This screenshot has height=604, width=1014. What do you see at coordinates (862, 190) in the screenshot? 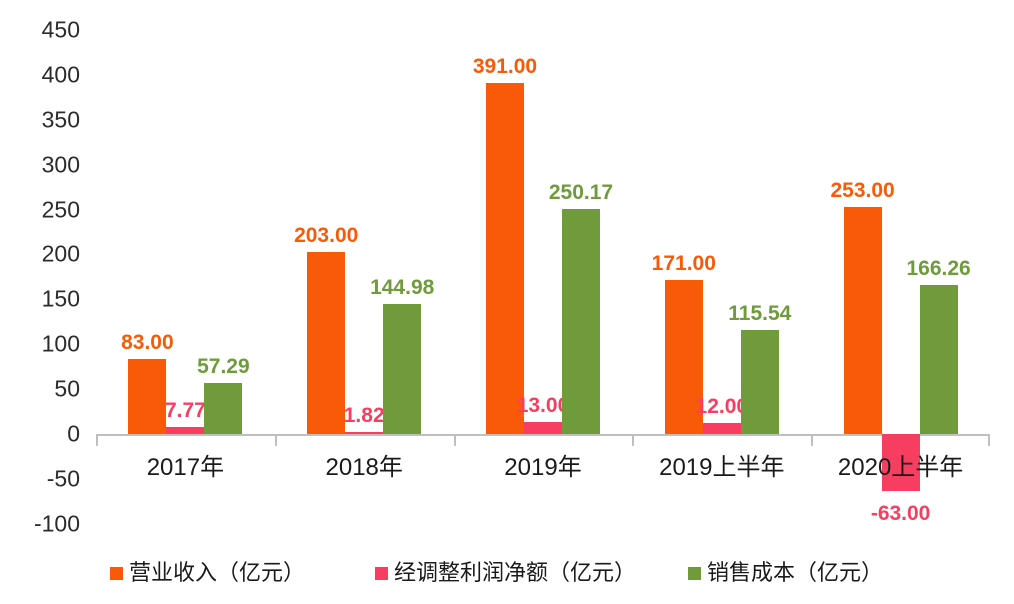
I see `bar-value-label: 253.00` at bounding box center [862, 190].